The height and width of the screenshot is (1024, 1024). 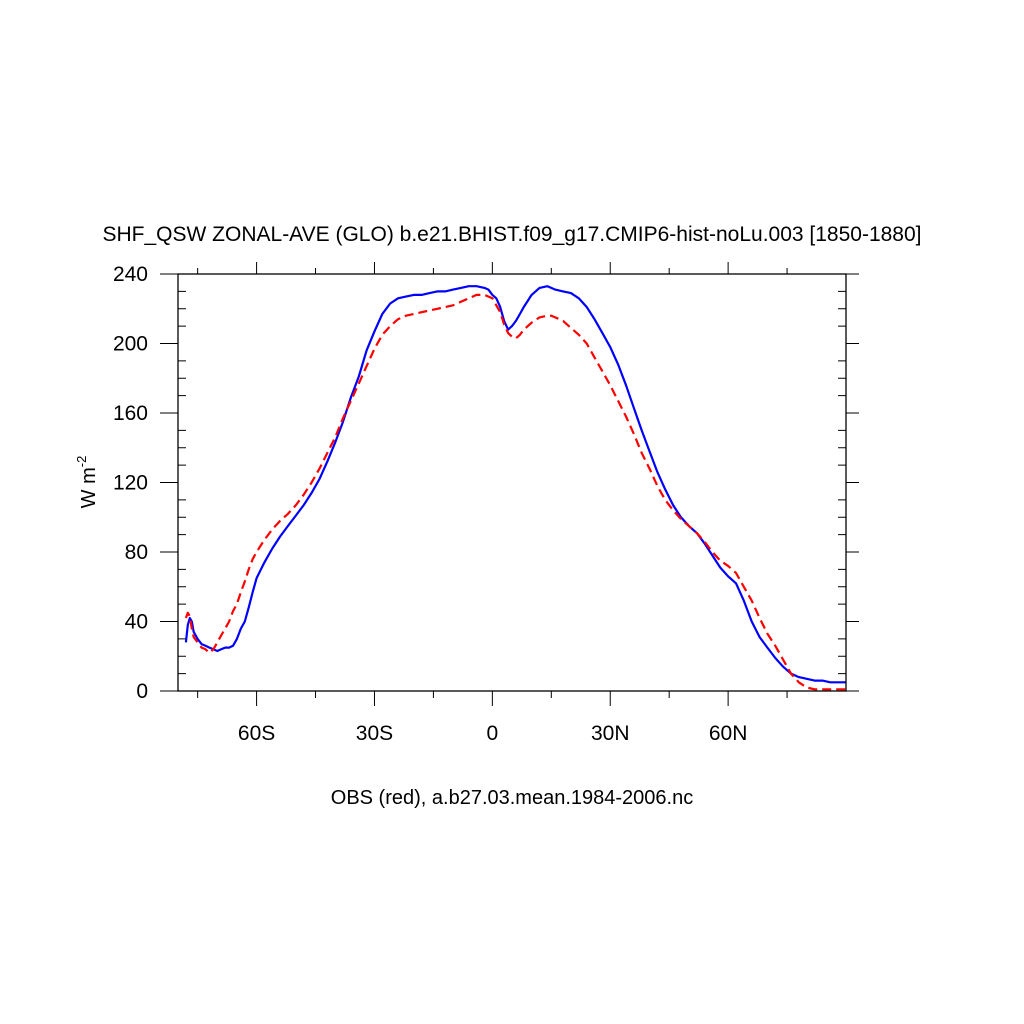 What do you see at coordinates (81, 462) in the screenshot?
I see `y-axis-label-superscript: -2` at bounding box center [81, 462].